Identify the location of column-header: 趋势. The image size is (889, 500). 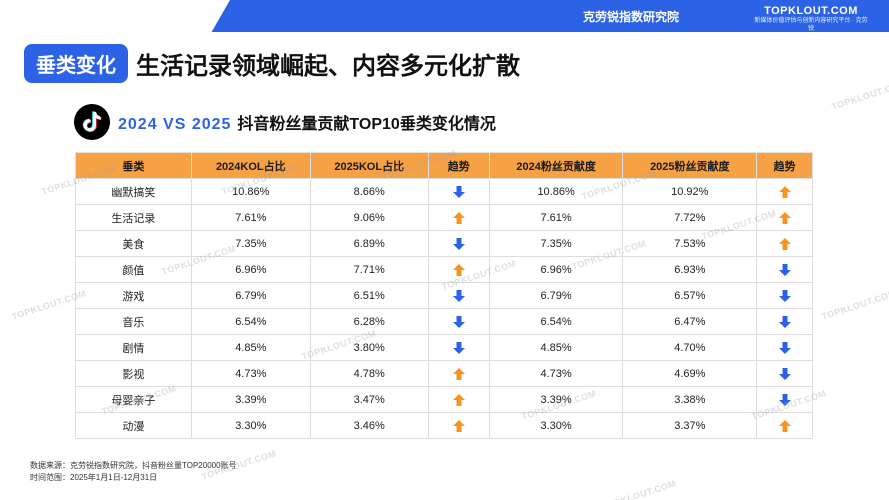
(458, 165).